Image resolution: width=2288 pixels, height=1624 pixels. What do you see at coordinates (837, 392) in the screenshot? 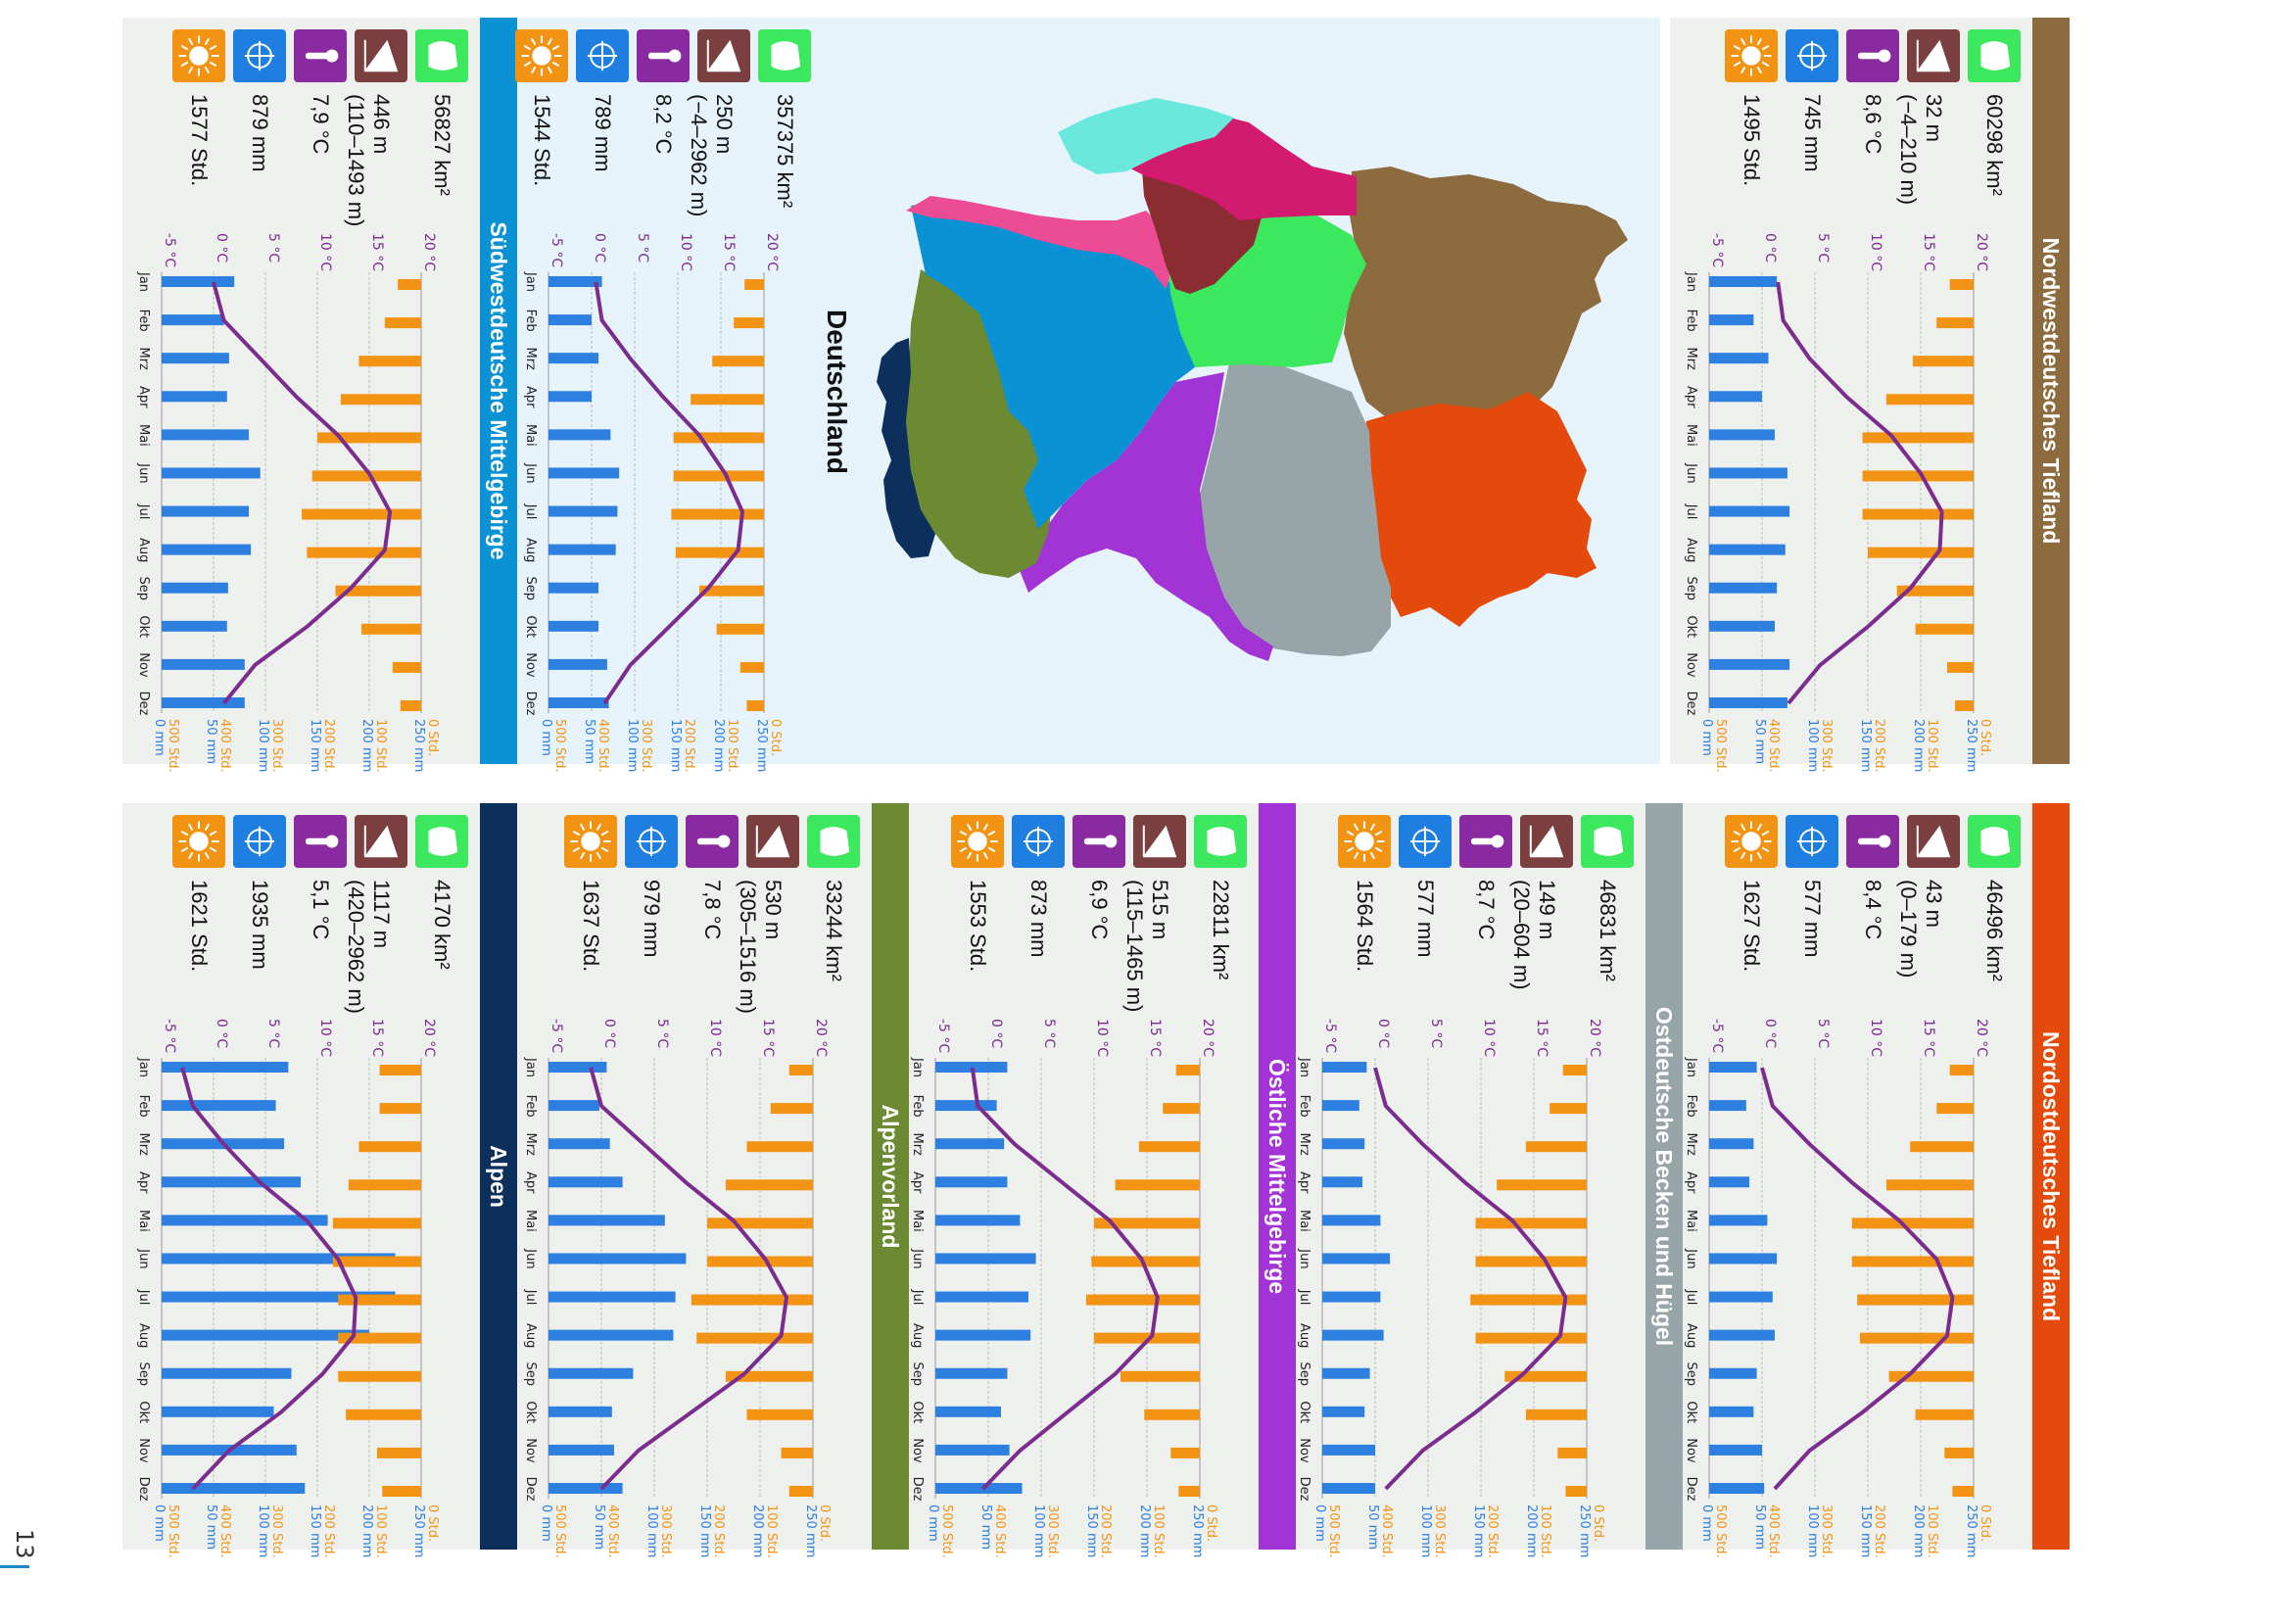
I see `map-title: Deutschland` at bounding box center [837, 392].